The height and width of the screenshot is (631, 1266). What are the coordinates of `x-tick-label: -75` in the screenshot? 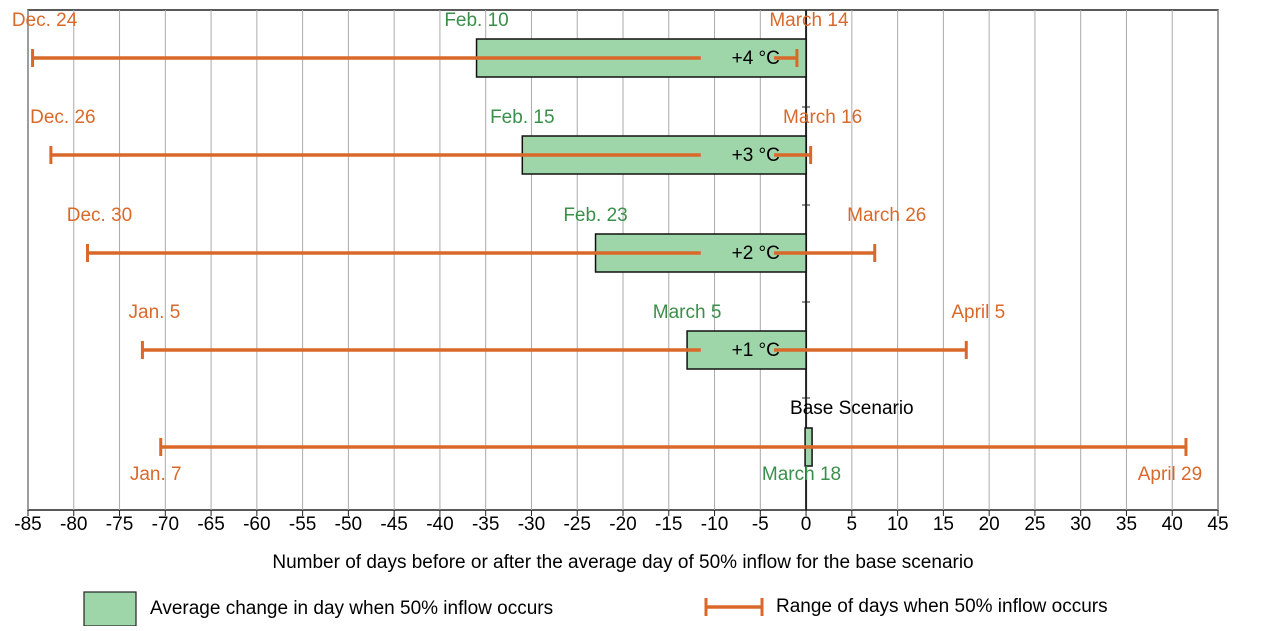 It's located at (119, 524).